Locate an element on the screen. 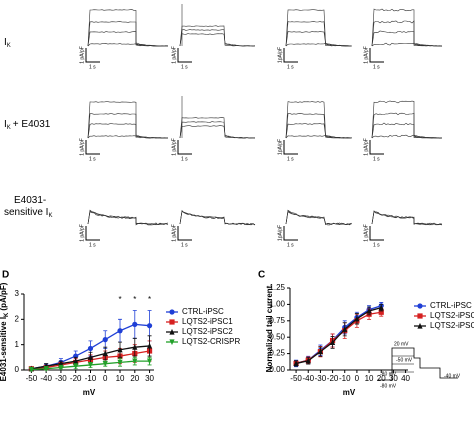 This screenshot has width=474, height=422. y-axis-title: Normalized tail current is located at coordinates (269, 328).